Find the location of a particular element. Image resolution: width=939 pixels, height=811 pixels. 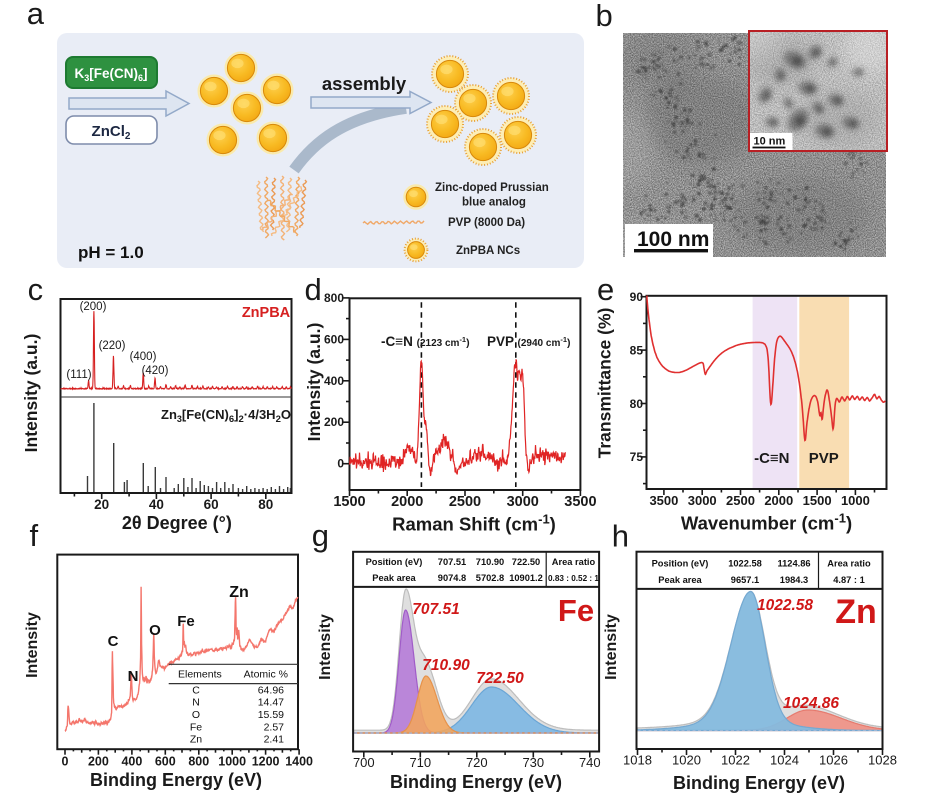

svg-text: 40 is located at coordinates (156, 504).